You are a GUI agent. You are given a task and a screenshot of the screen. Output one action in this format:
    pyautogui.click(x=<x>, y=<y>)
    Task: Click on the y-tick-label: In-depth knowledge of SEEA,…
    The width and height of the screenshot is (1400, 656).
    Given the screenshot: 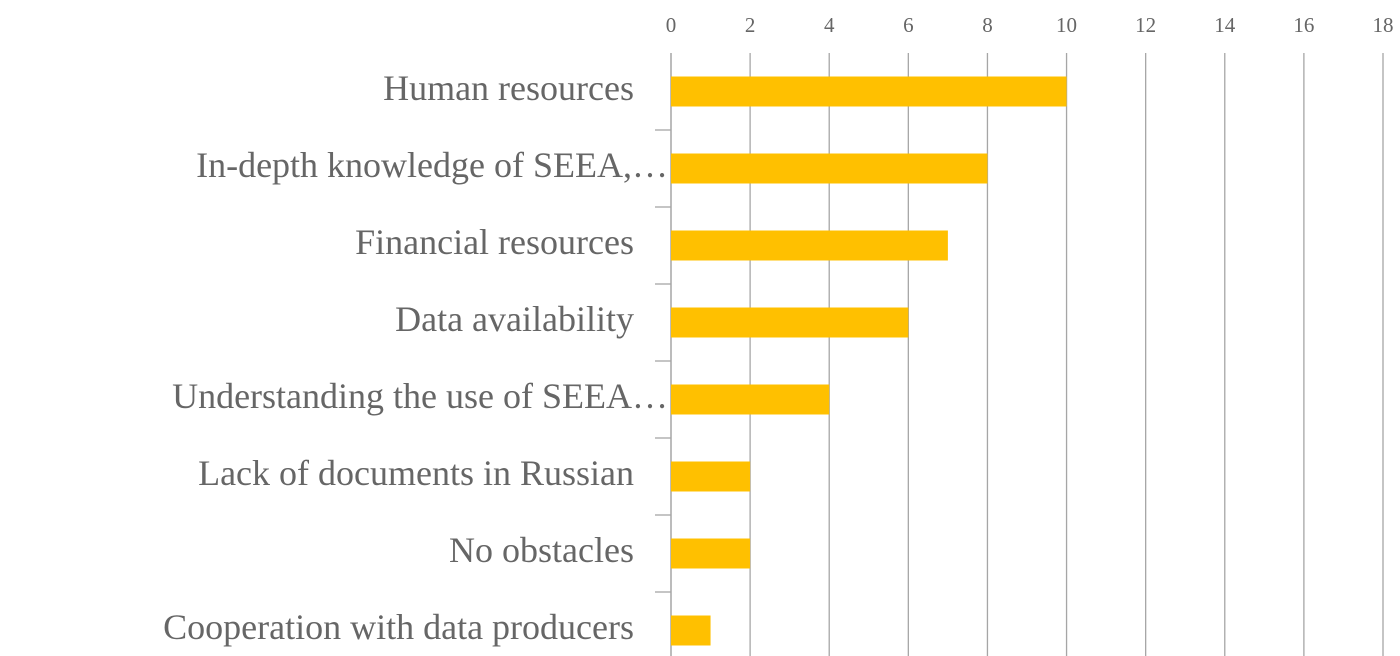 What is the action you would take?
    pyautogui.click(x=432, y=165)
    